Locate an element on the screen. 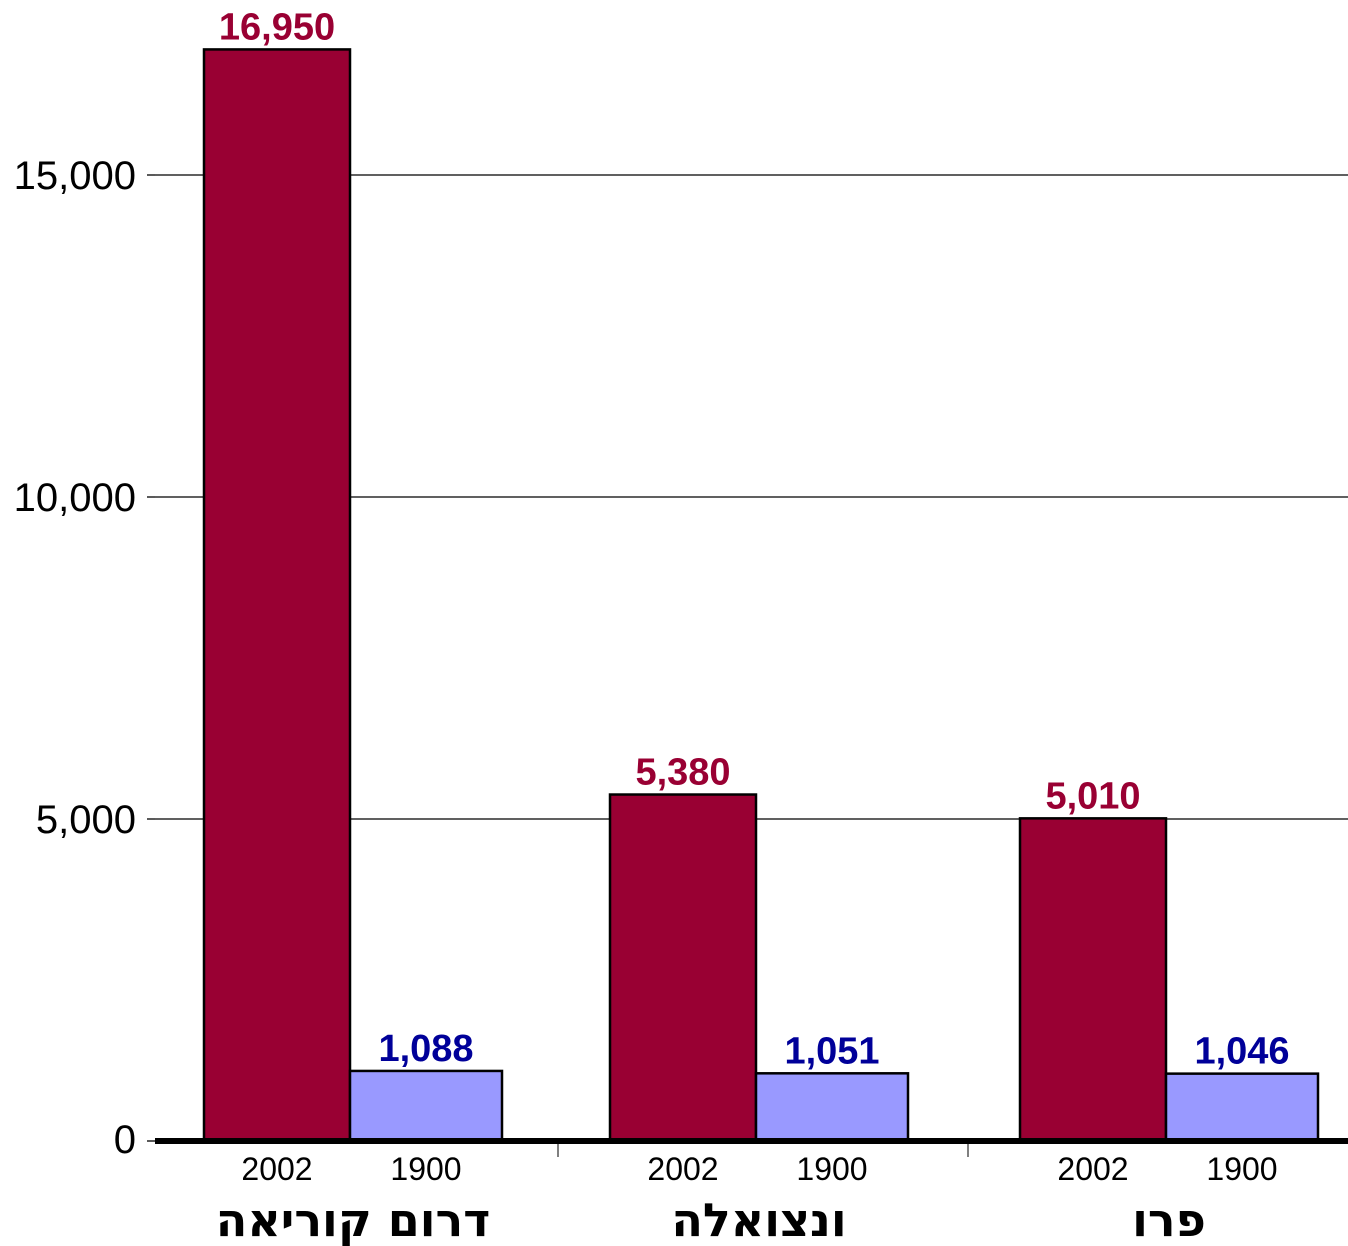  data-label: 5,380 is located at coordinates (682, 773).